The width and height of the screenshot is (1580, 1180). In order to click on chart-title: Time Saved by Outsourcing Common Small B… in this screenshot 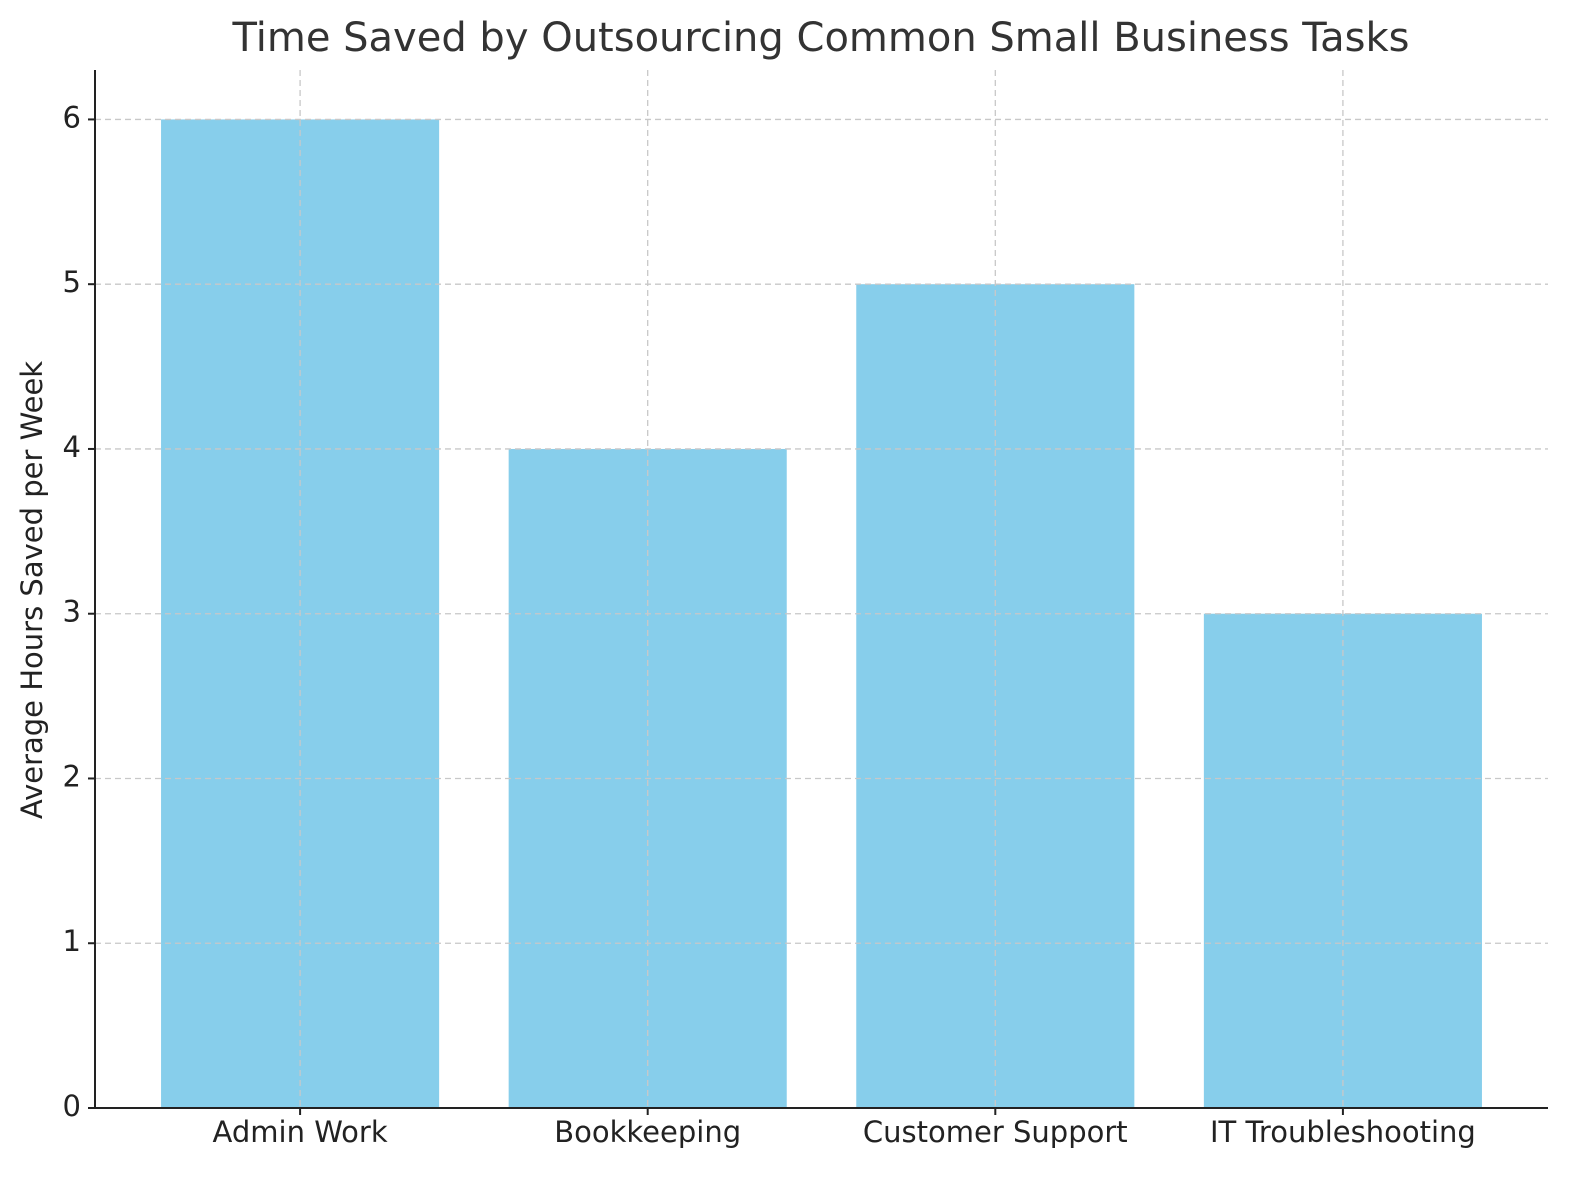, I will do `click(821, 38)`.